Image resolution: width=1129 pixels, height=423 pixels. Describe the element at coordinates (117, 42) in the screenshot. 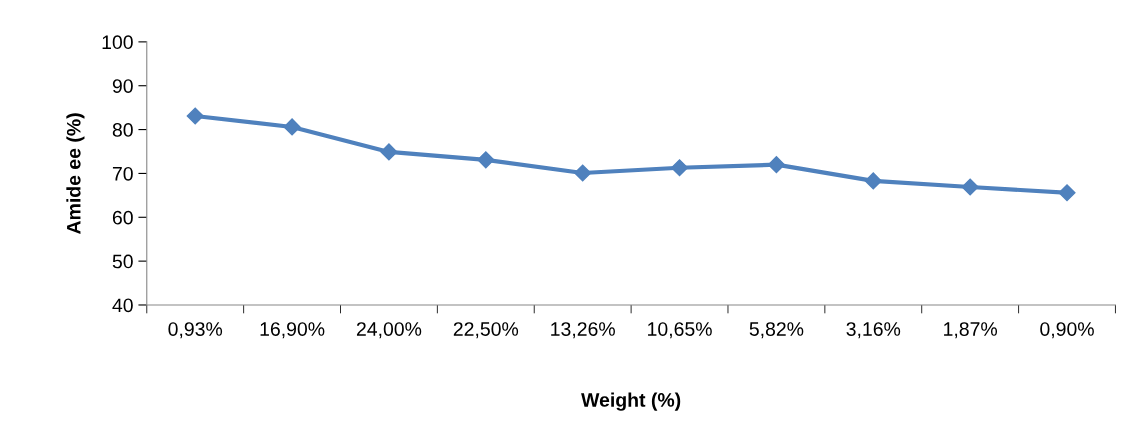

I see `y-tick-label: 100` at that location.